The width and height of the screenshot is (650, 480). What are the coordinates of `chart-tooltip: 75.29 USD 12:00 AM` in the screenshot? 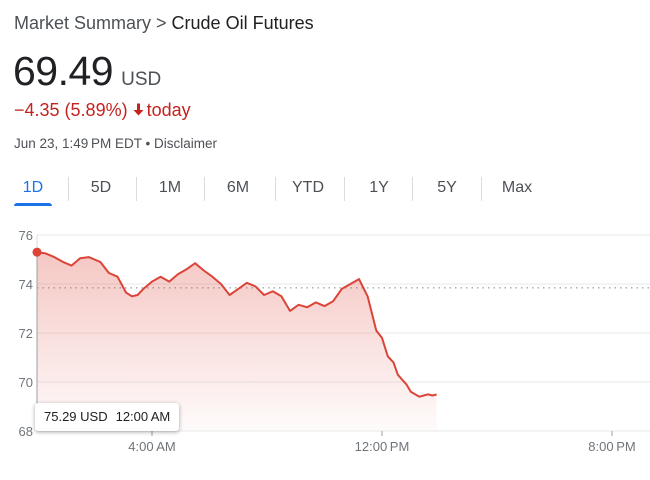 It's located at (107, 417).